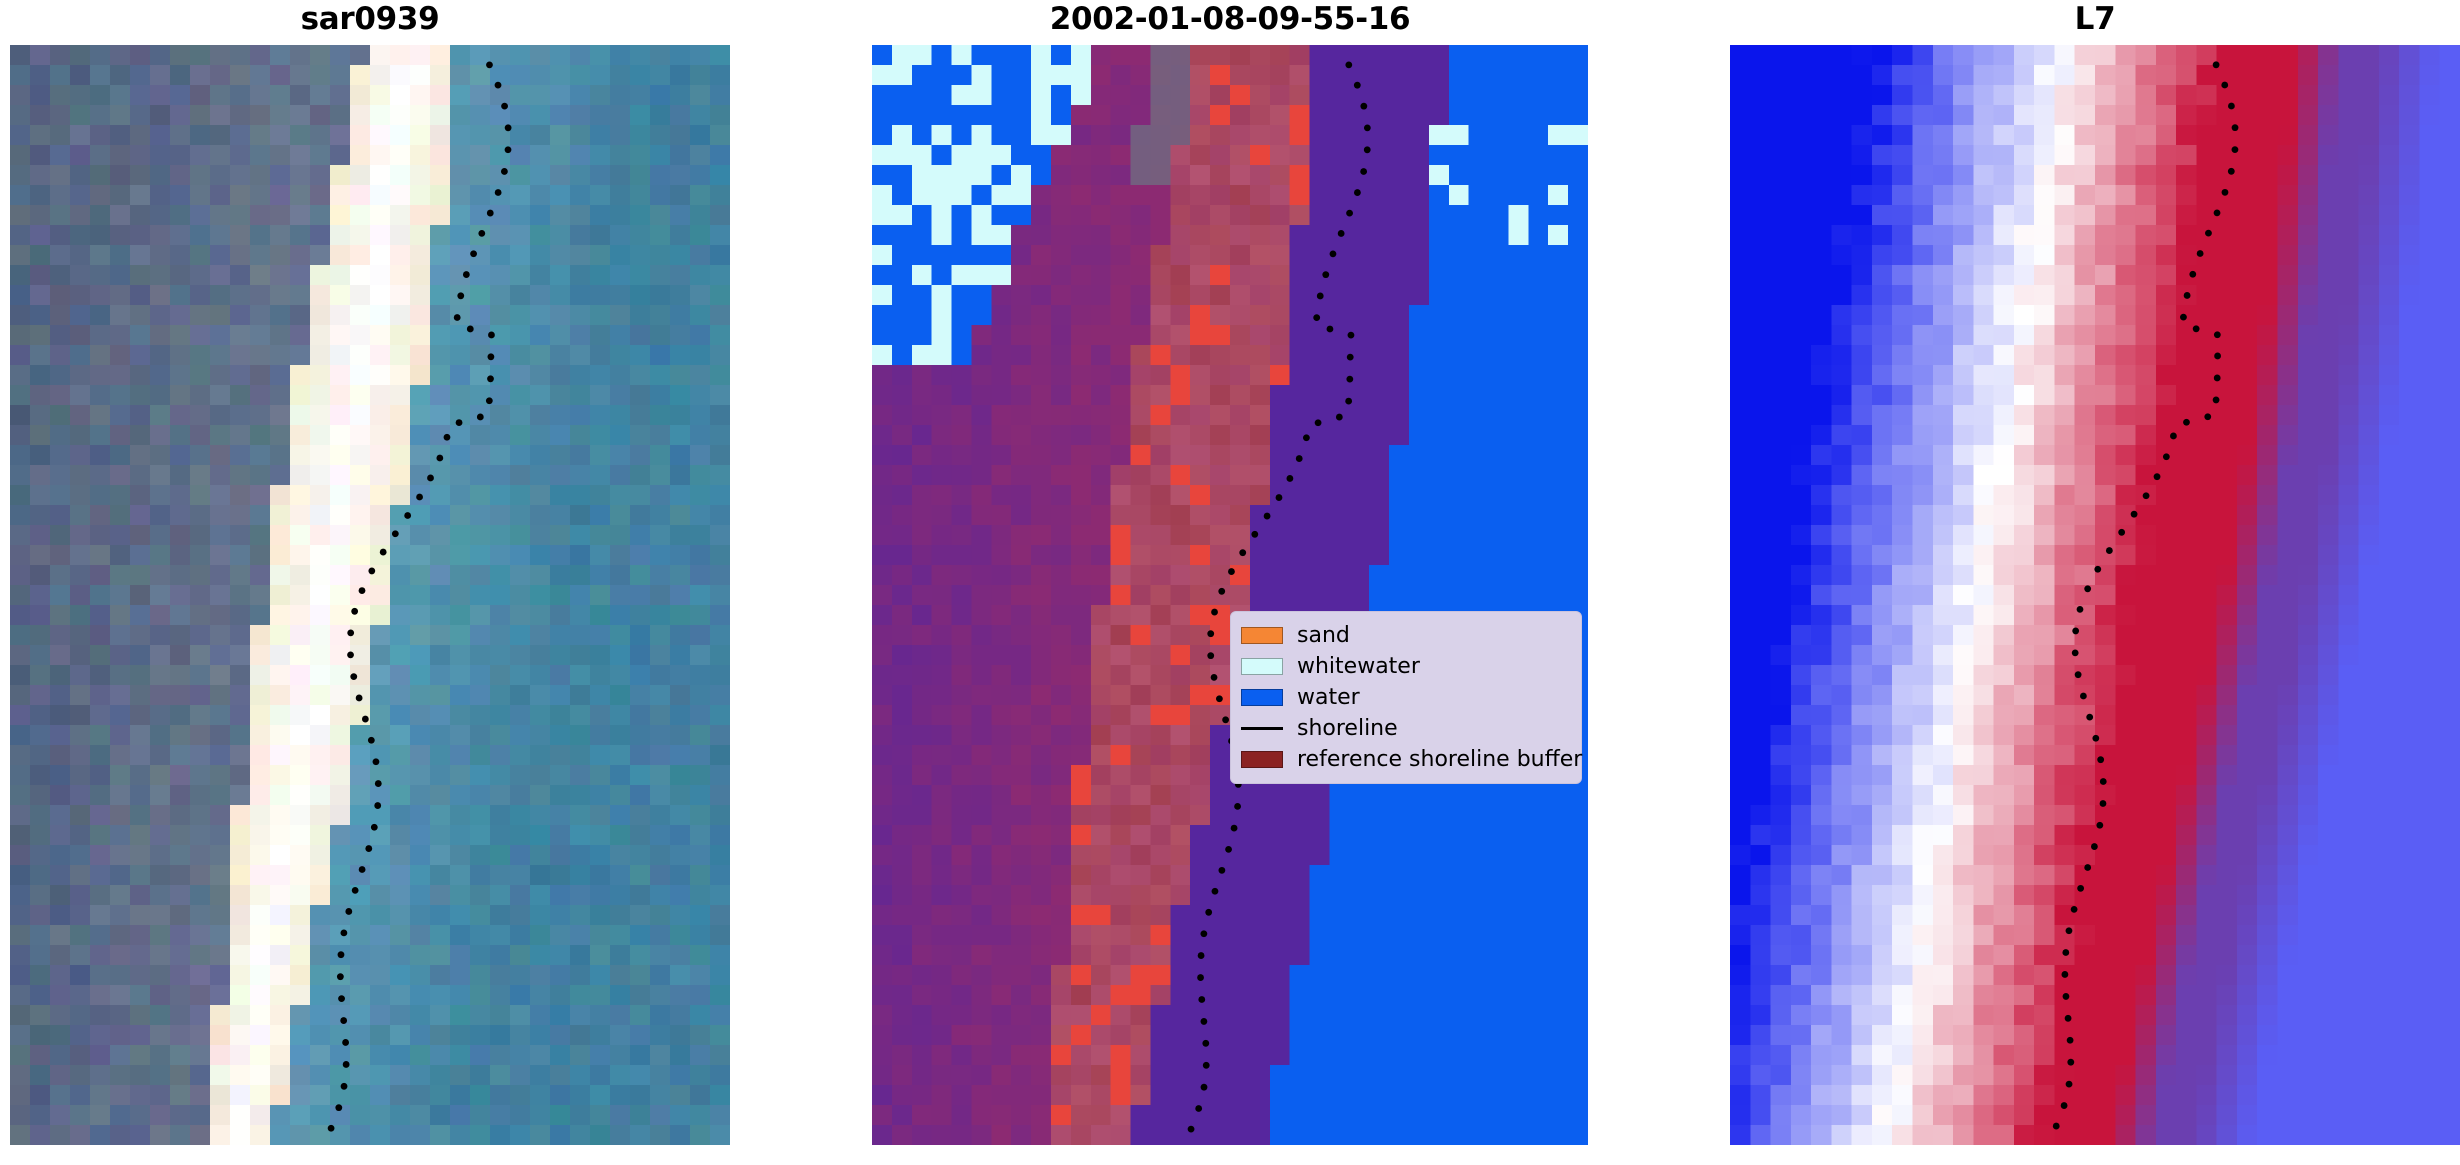 The image size is (2460, 1165). I want to click on legend-label-water: water, so click(1328, 697).